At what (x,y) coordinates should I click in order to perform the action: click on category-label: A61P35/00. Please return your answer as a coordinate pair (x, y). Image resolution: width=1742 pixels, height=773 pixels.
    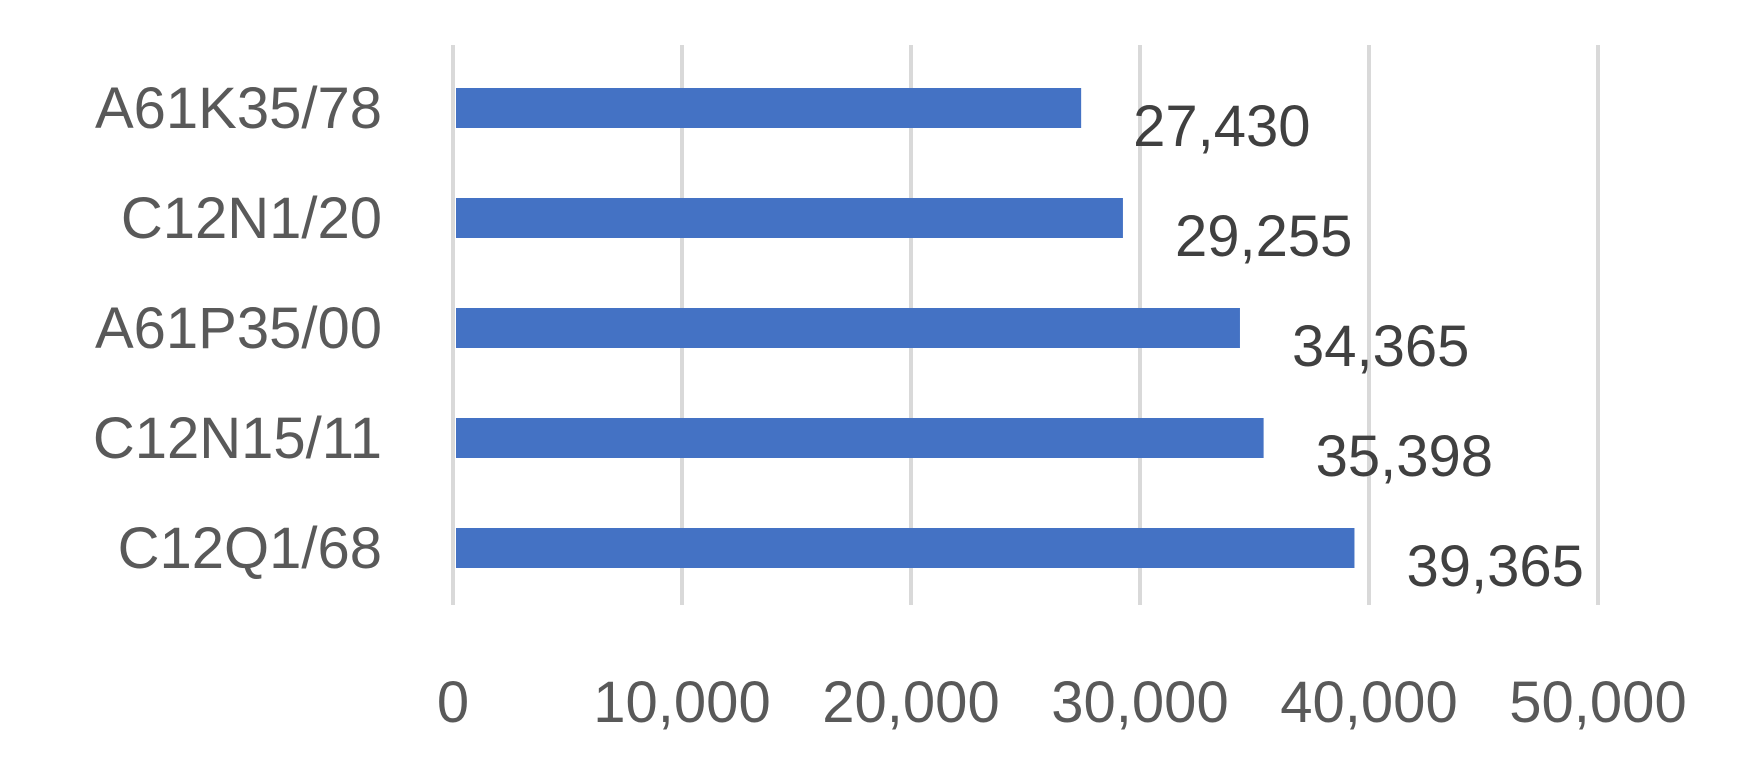
    Looking at the image, I should click on (238, 328).